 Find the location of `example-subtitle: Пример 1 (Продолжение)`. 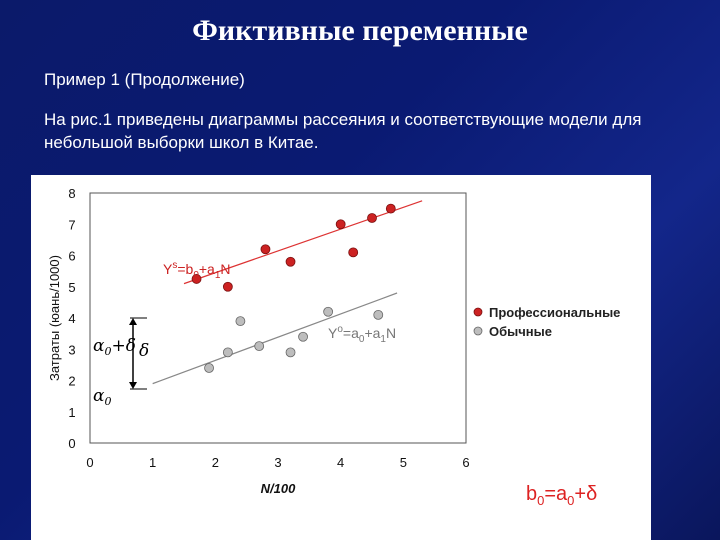

example-subtitle: Пример 1 (Продолжение) is located at coordinates (144, 79).